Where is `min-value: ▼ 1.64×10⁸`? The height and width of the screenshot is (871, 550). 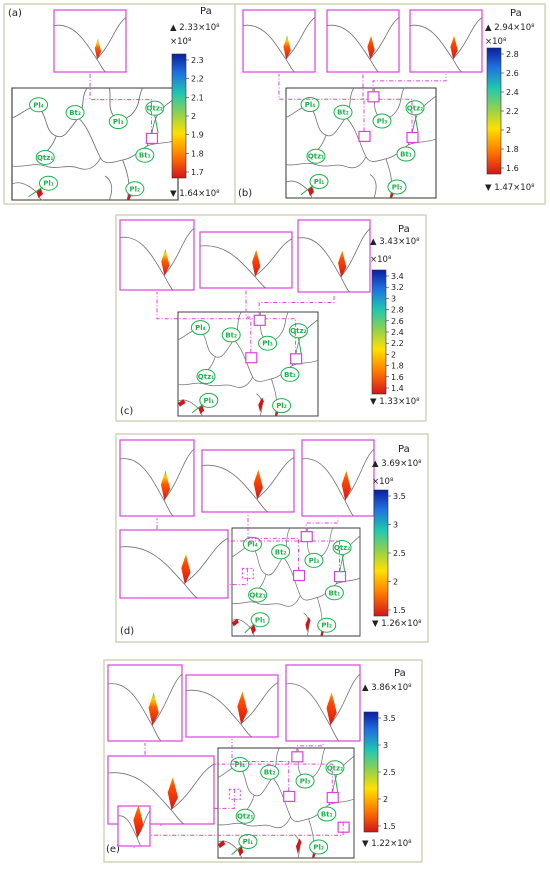
min-value: ▼ 1.64×10⁸ is located at coordinates (195, 194).